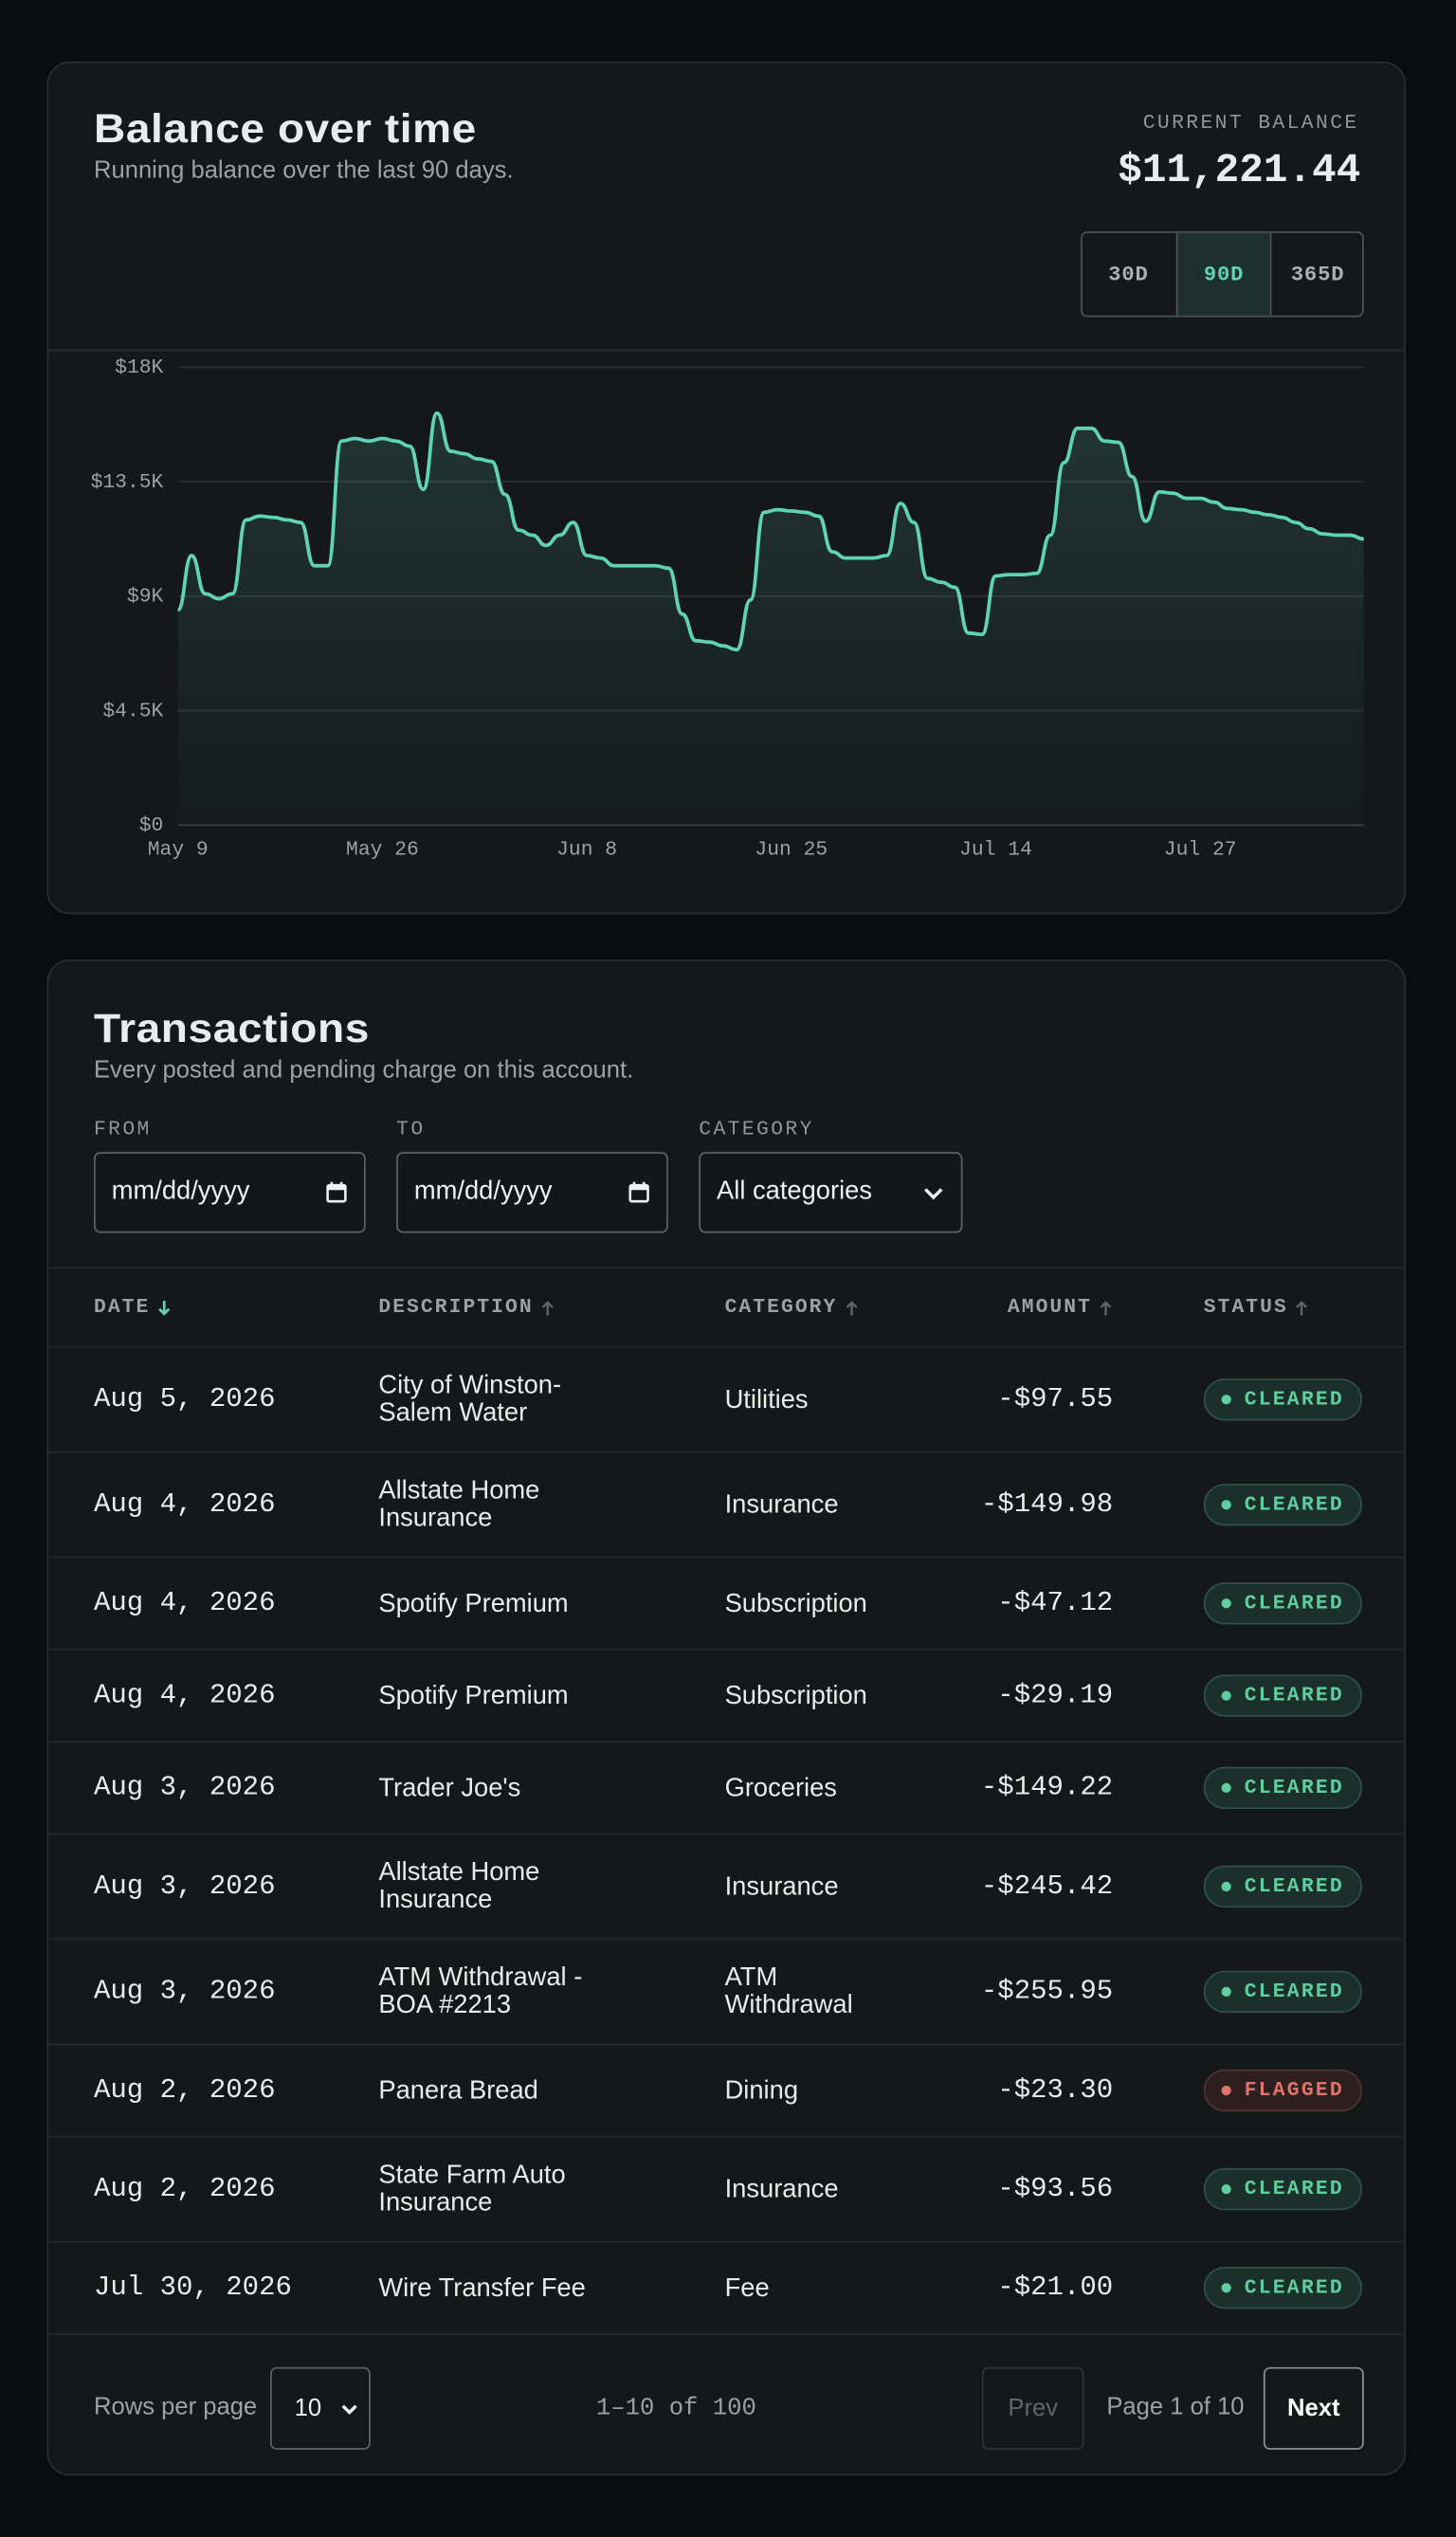 This screenshot has width=1456, height=2537. I want to click on amount: -$255.95, so click(1047, 1992).